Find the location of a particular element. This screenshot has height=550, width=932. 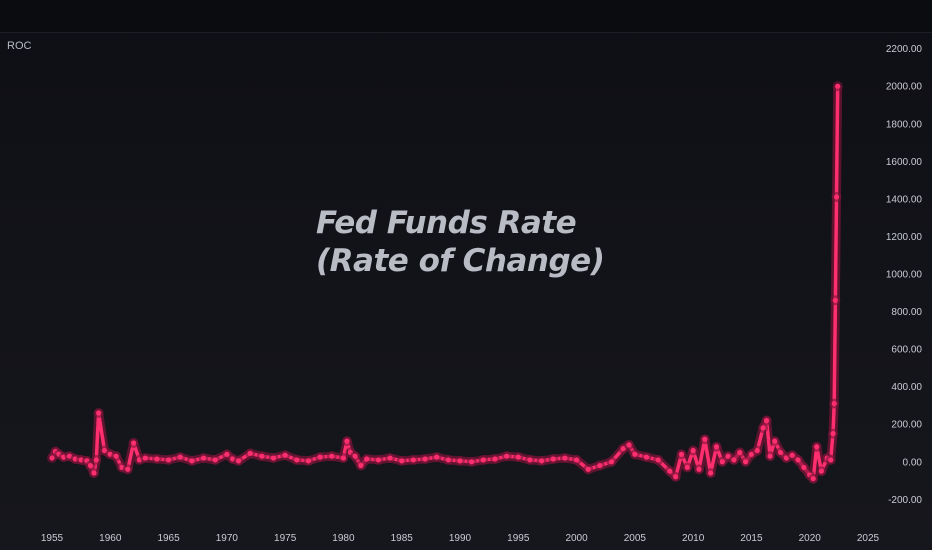

y-tick-label: 1400.00 is located at coordinates (904, 199).